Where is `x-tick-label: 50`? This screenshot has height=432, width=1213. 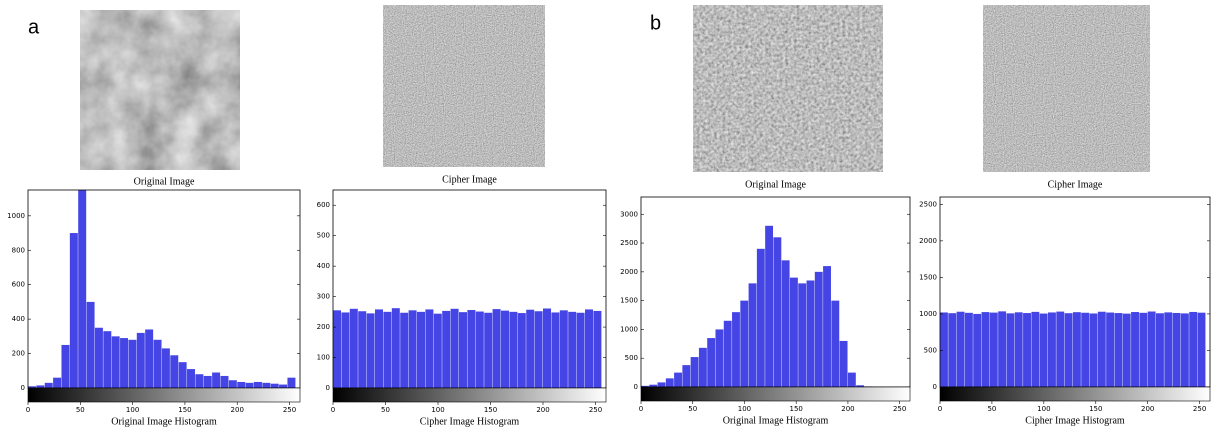 x-tick-label: 50 is located at coordinates (385, 410).